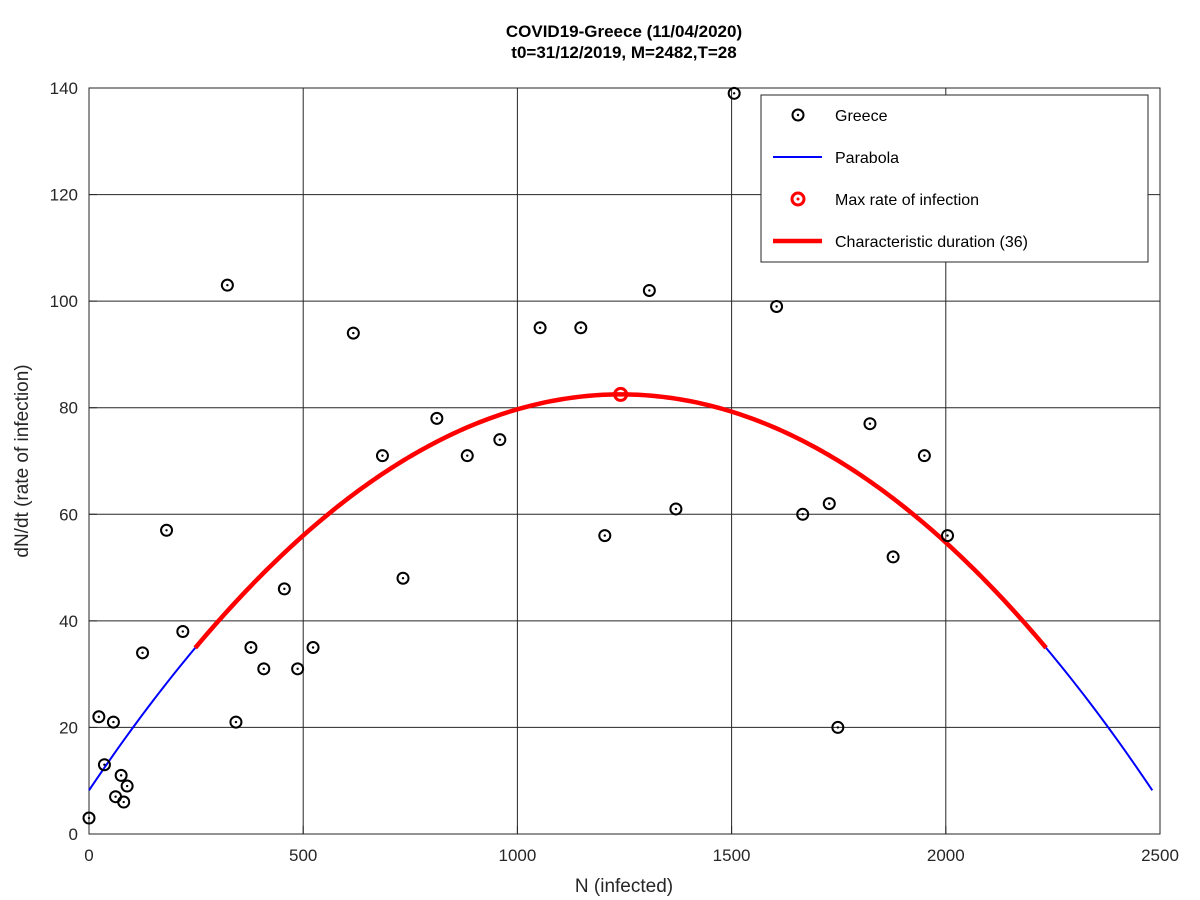  I want to click on max-rate-marker, so click(621, 394).